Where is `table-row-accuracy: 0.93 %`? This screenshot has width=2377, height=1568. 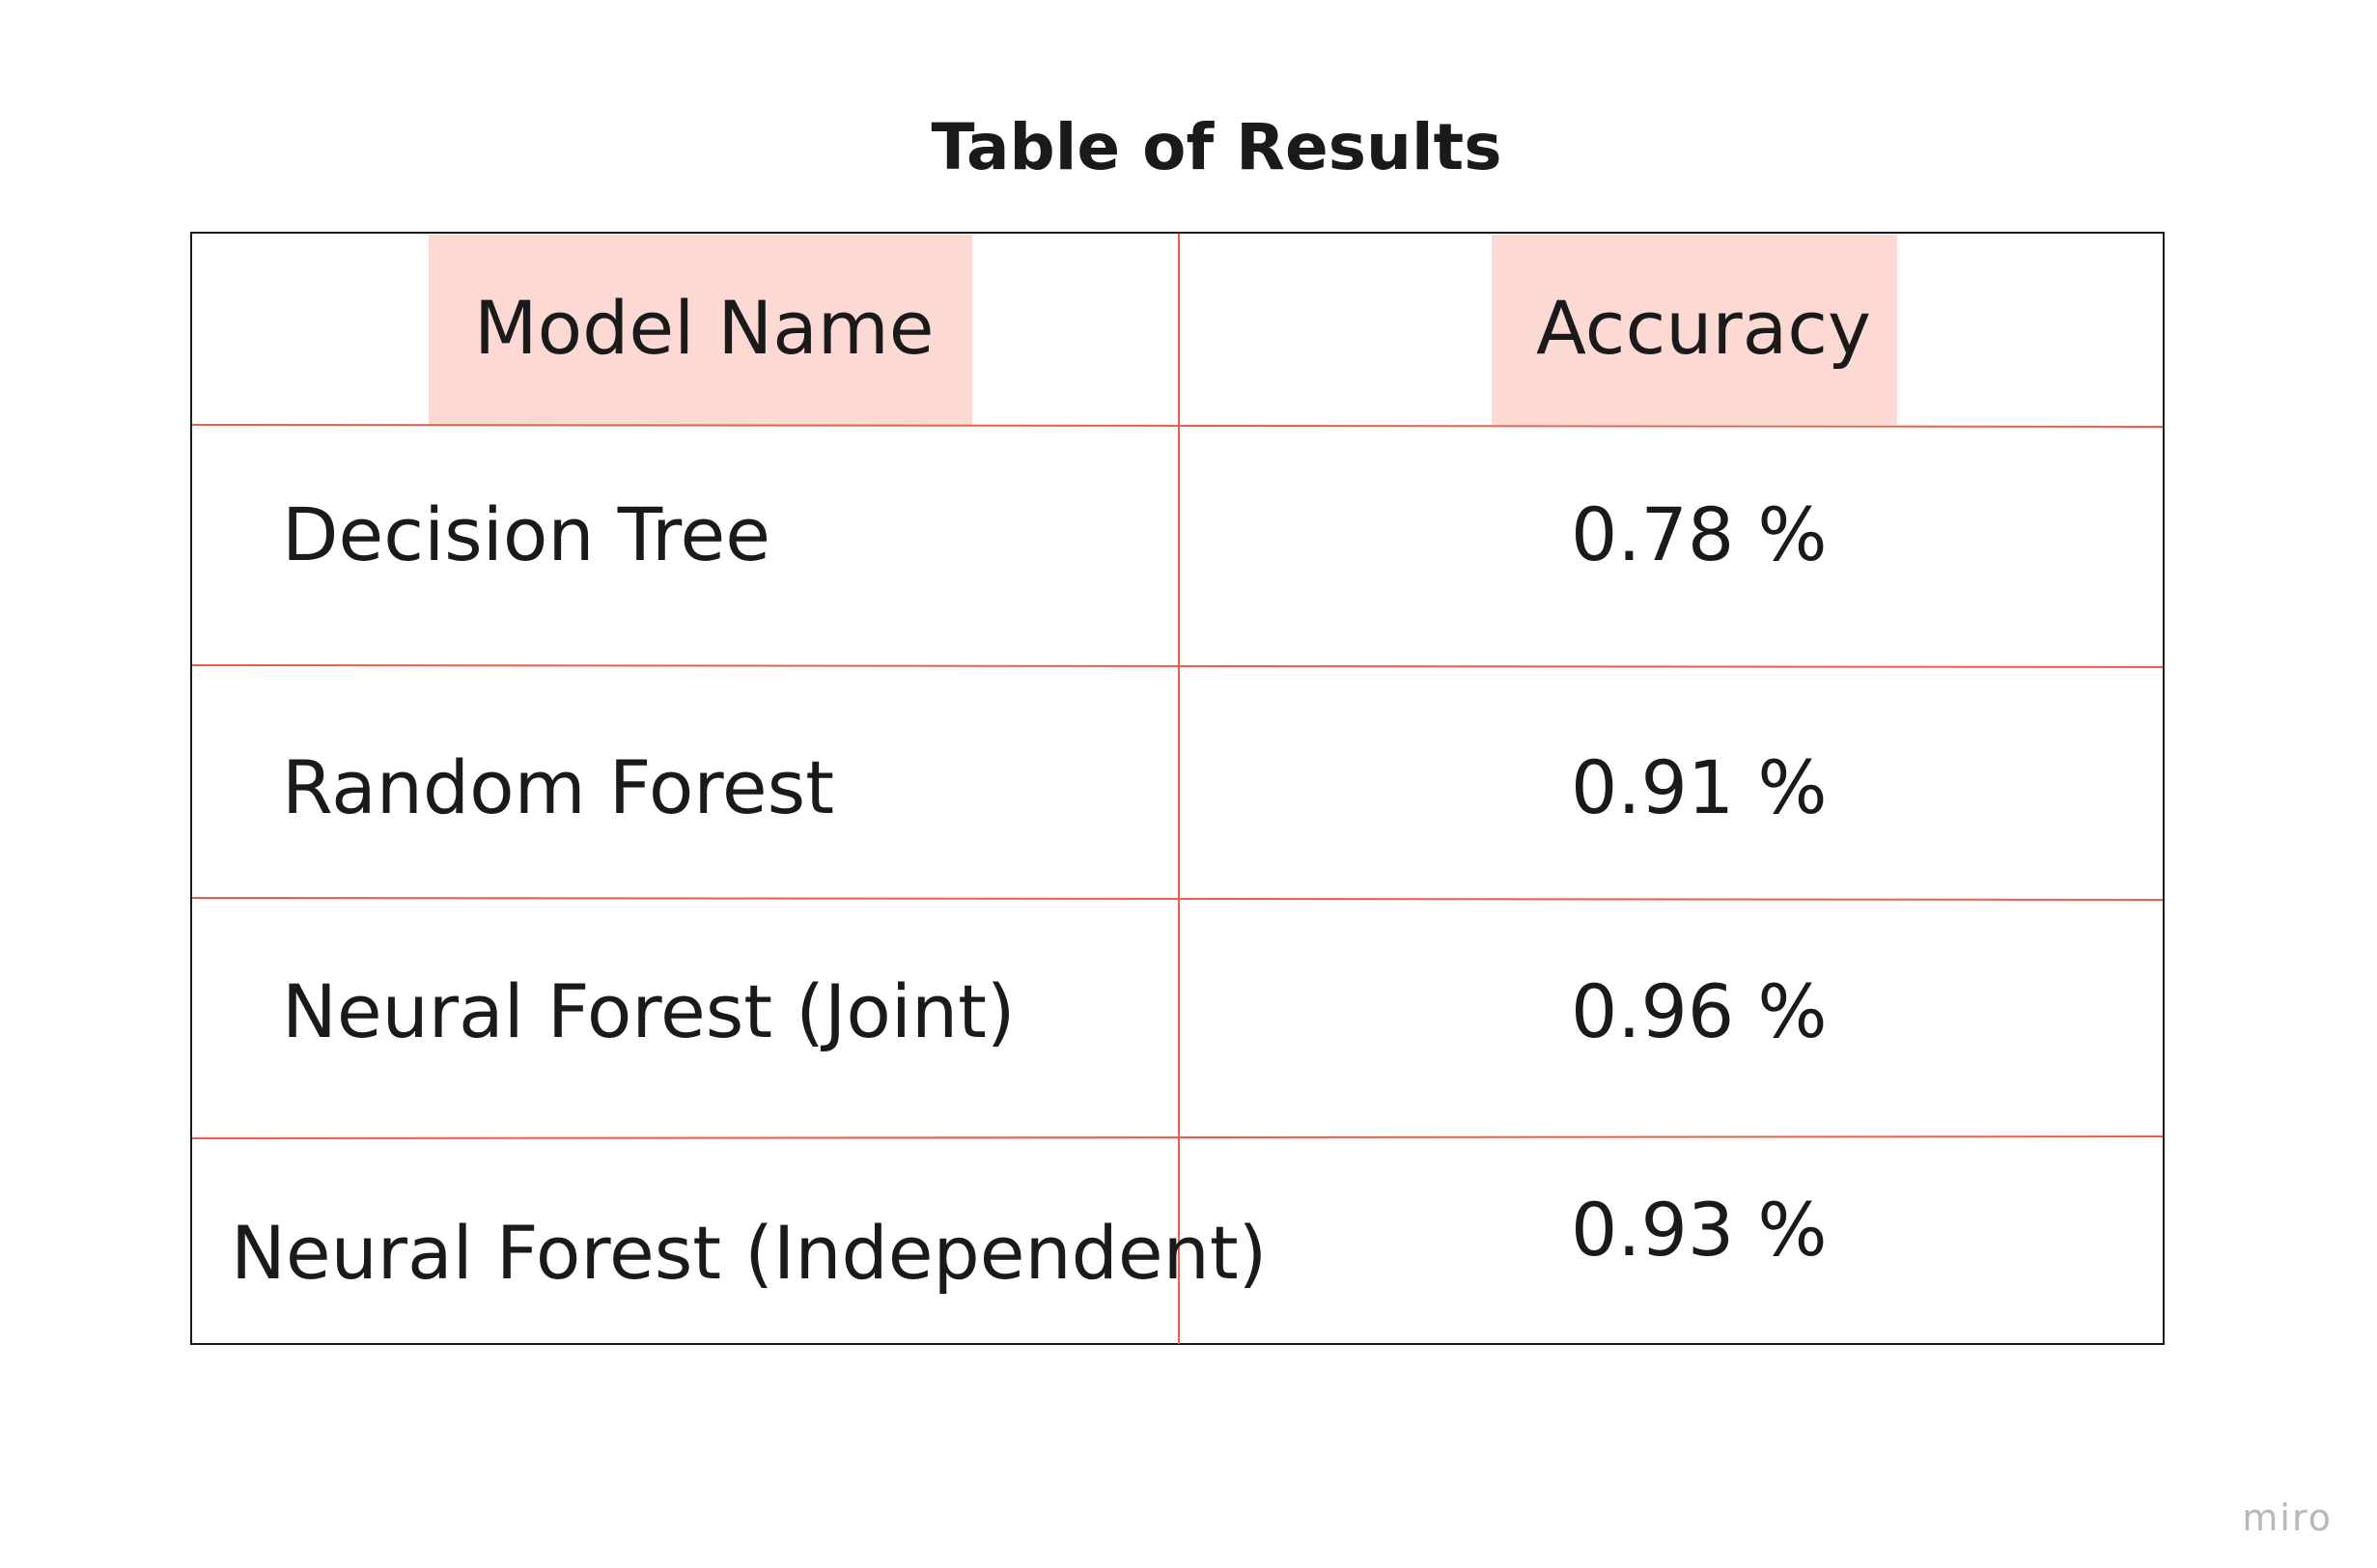
table-row-accuracy: 0.93 % is located at coordinates (1699, 1230).